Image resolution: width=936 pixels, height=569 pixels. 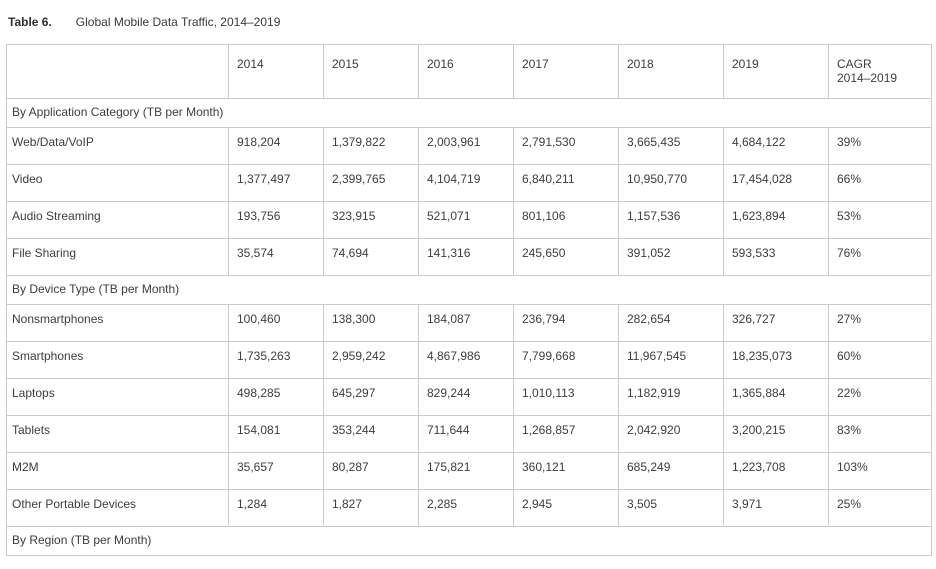 What do you see at coordinates (566, 397) in the screenshot?
I see `year-value: 1,010,113` at bounding box center [566, 397].